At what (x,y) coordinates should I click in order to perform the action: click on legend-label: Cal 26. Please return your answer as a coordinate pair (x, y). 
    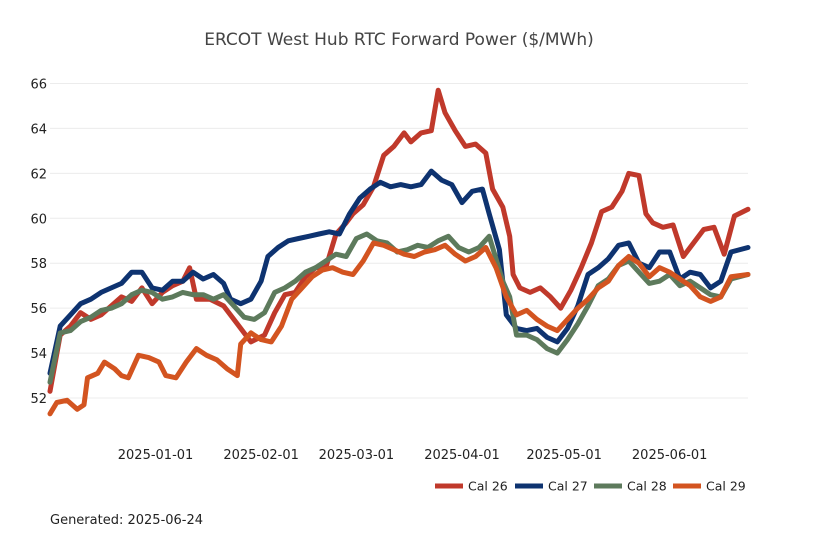
    Looking at the image, I should click on (488, 486).